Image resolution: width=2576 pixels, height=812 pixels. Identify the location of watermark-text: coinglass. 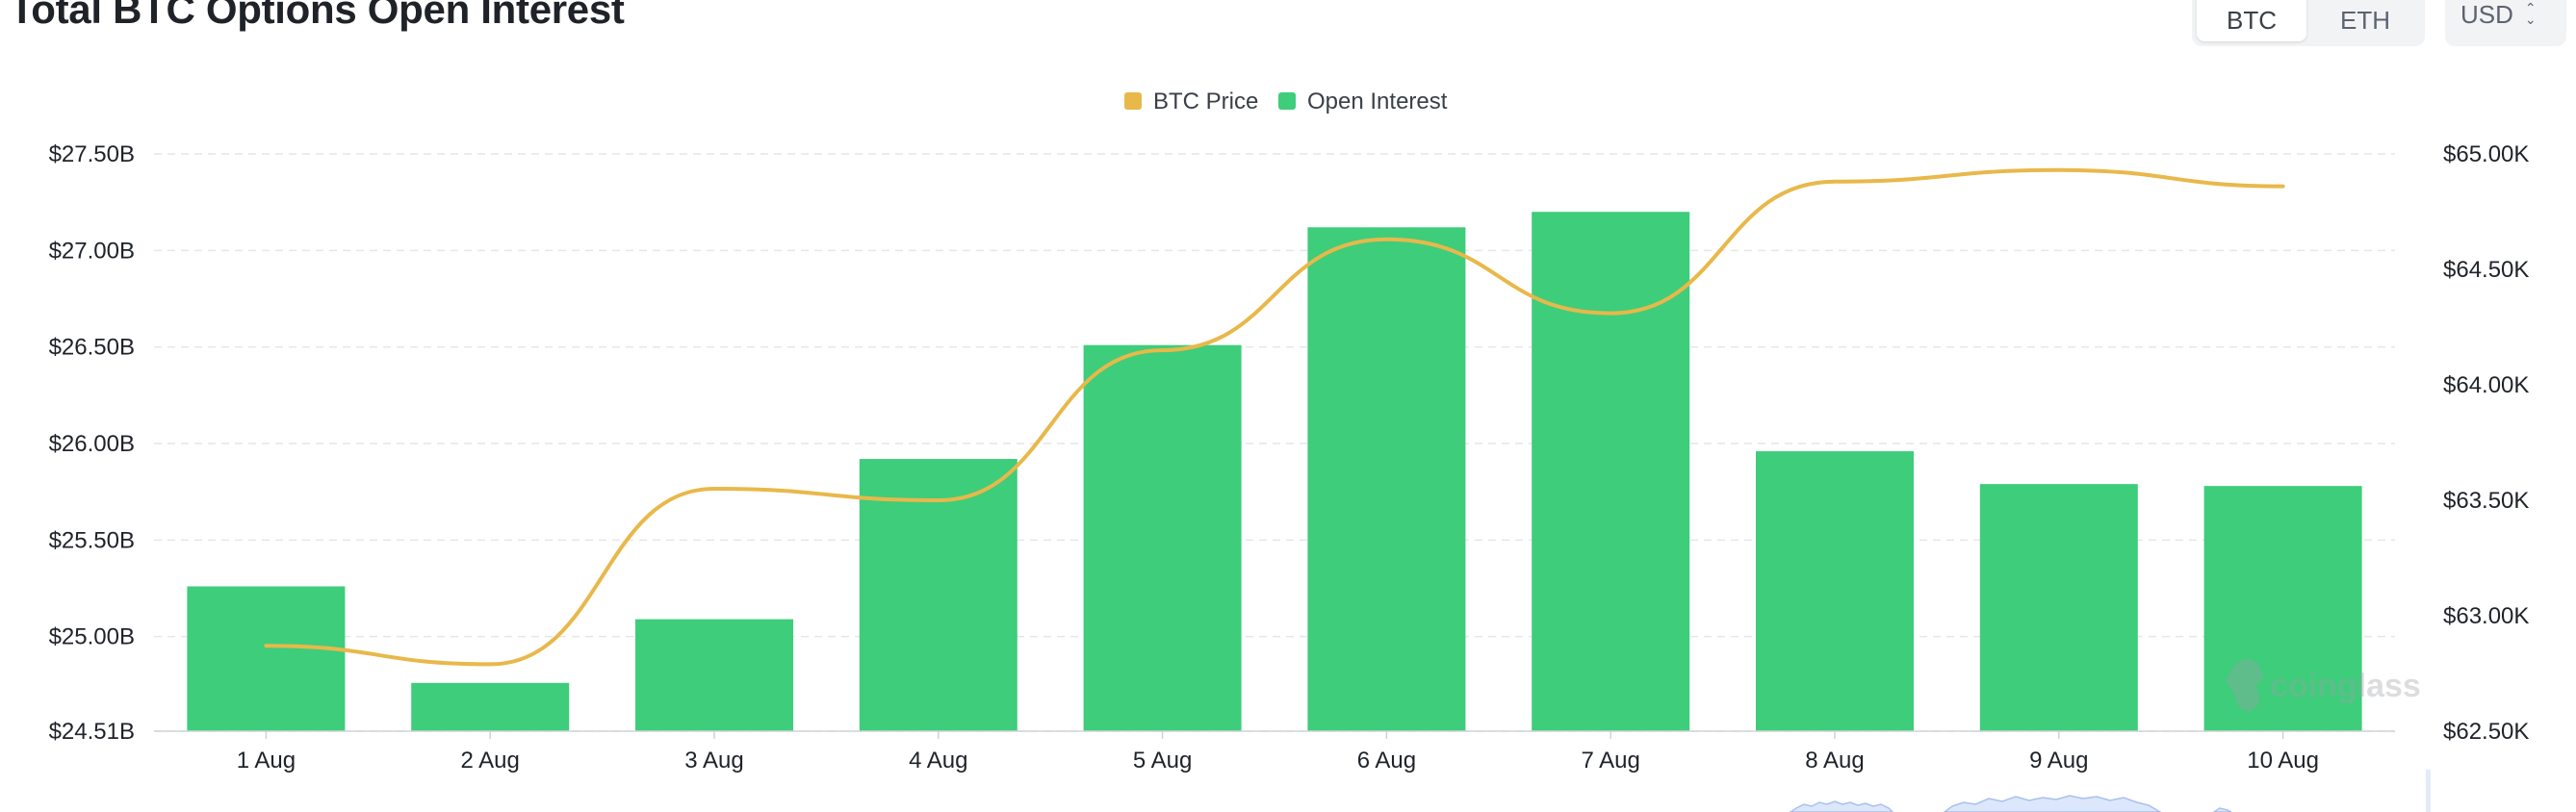
(2346, 686).